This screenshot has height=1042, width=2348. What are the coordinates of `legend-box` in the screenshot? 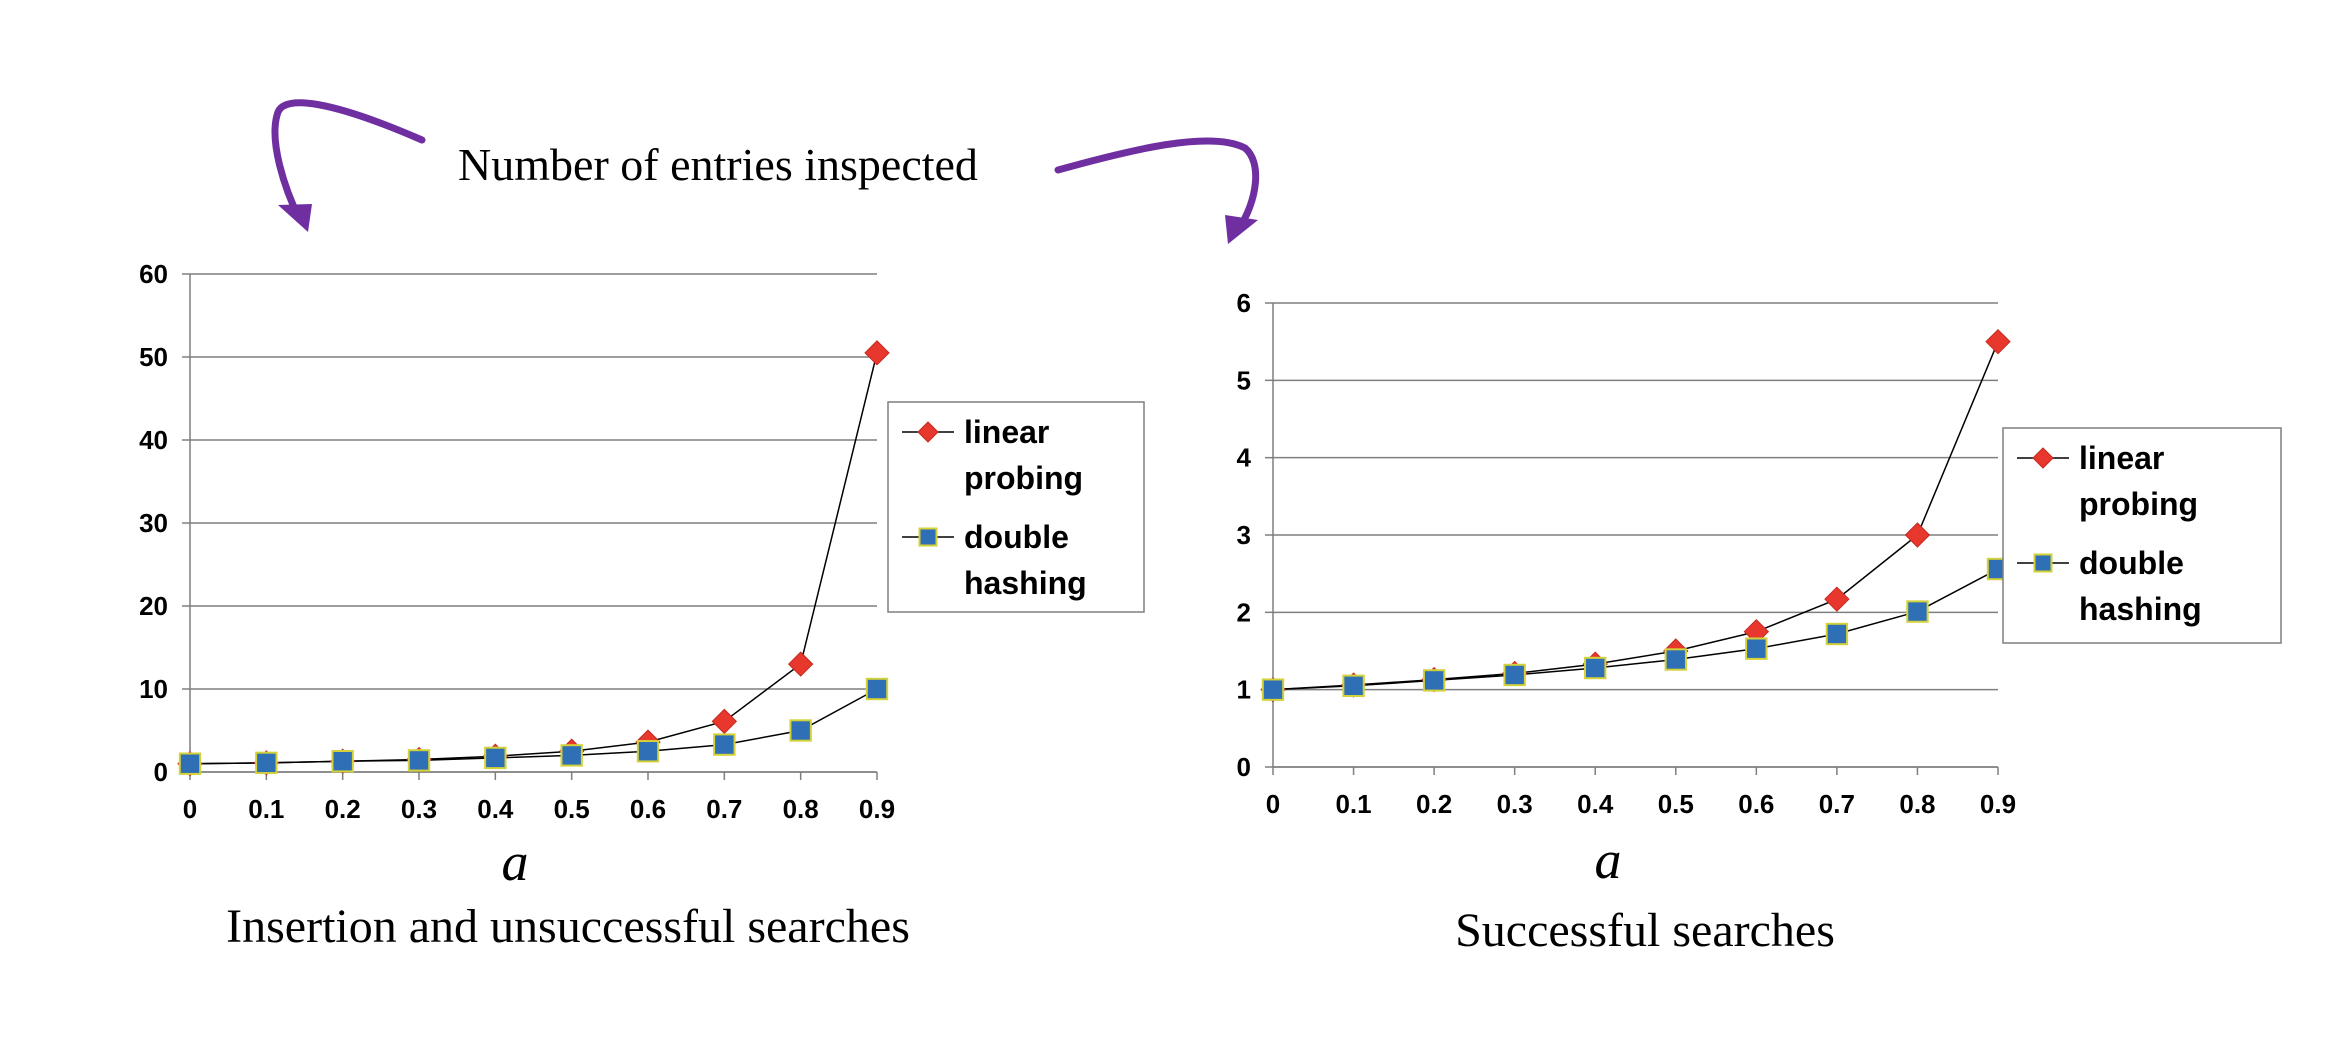 It's located at (2142, 535).